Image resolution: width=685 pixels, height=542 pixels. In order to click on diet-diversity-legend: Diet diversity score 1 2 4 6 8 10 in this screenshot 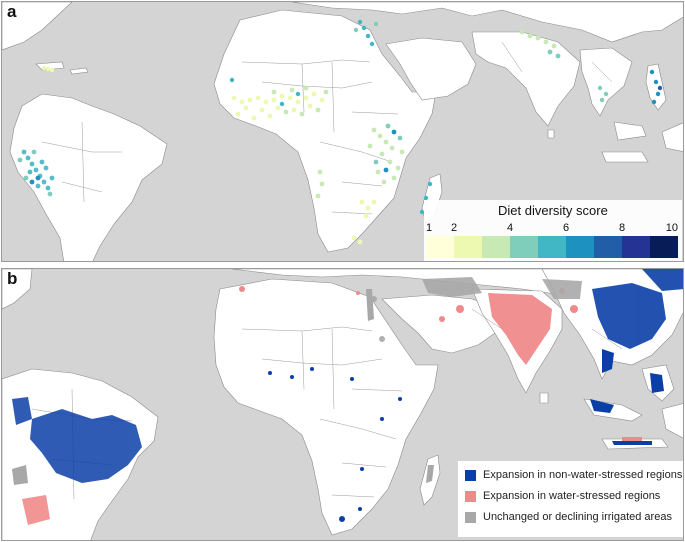, I will do `click(553, 230)`.